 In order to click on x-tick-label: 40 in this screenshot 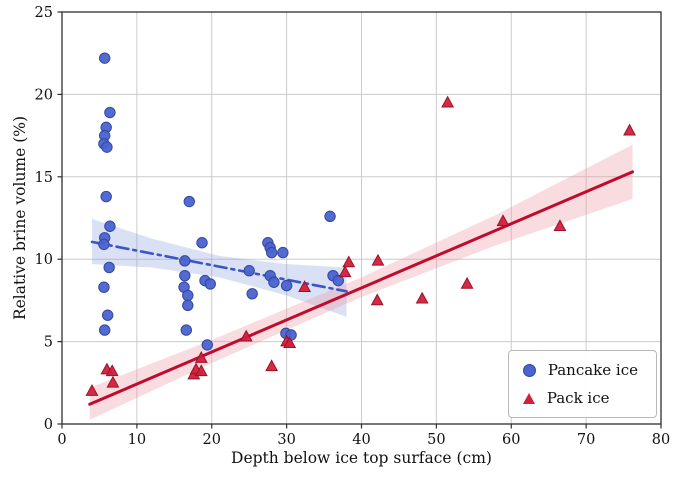, I will do `click(361, 440)`.